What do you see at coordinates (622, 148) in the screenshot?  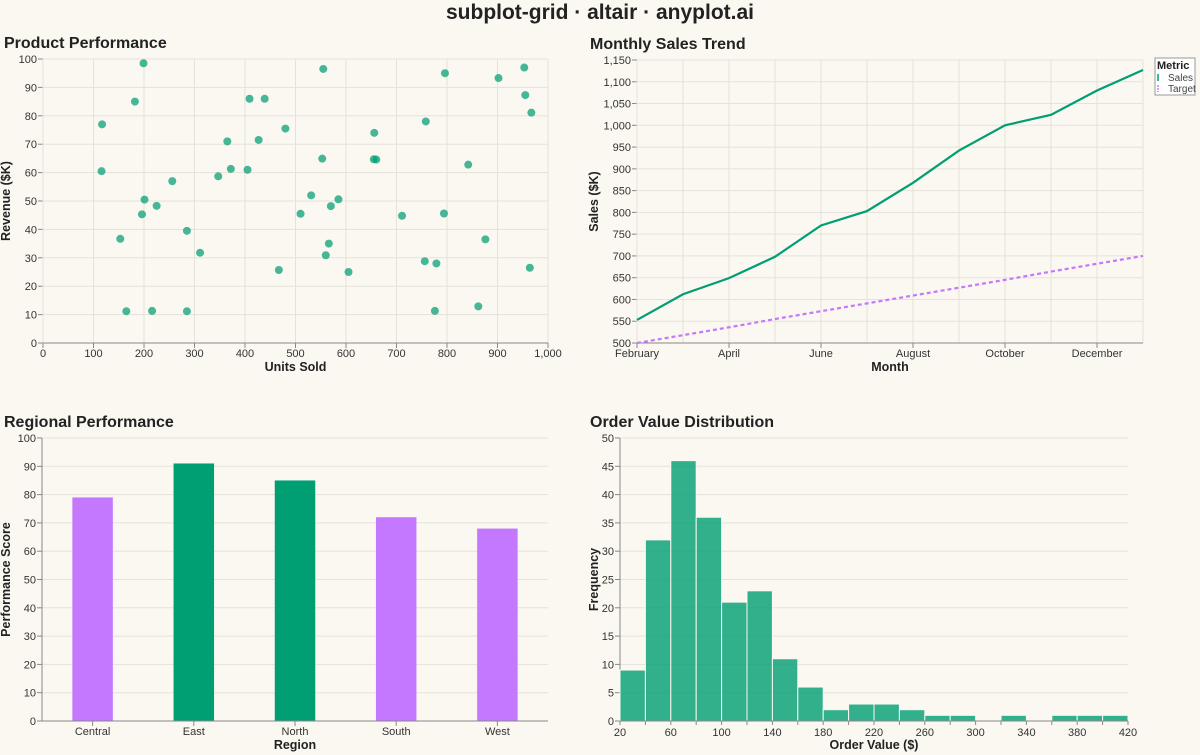 I see `y-tick-label: 950` at bounding box center [622, 148].